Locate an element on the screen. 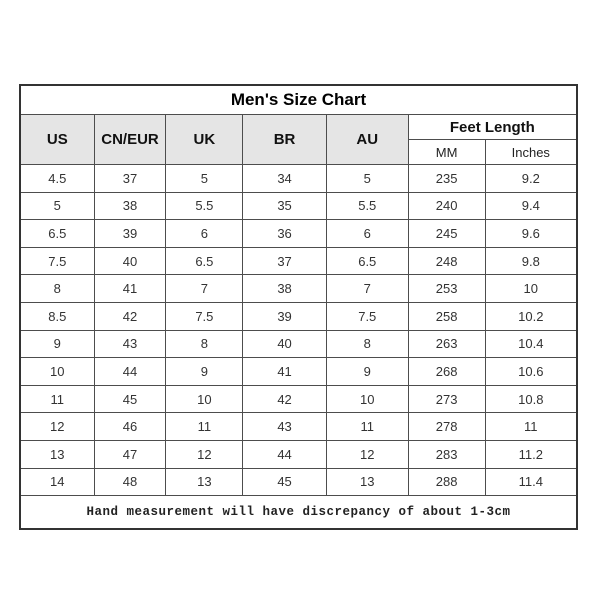  size-cell: 14 is located at coordinates (57, 482).